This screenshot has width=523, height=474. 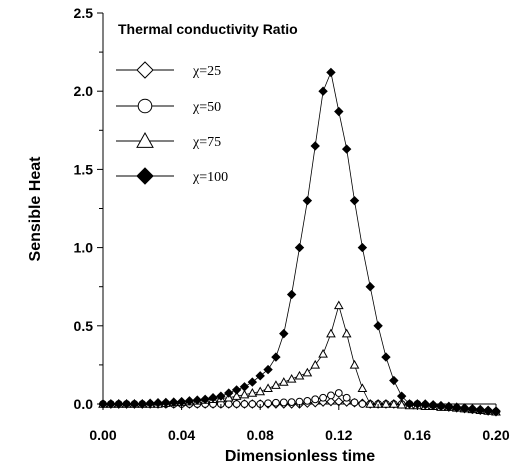 I want to click on legend-entry: χ=100, so click(x=172, y=176).